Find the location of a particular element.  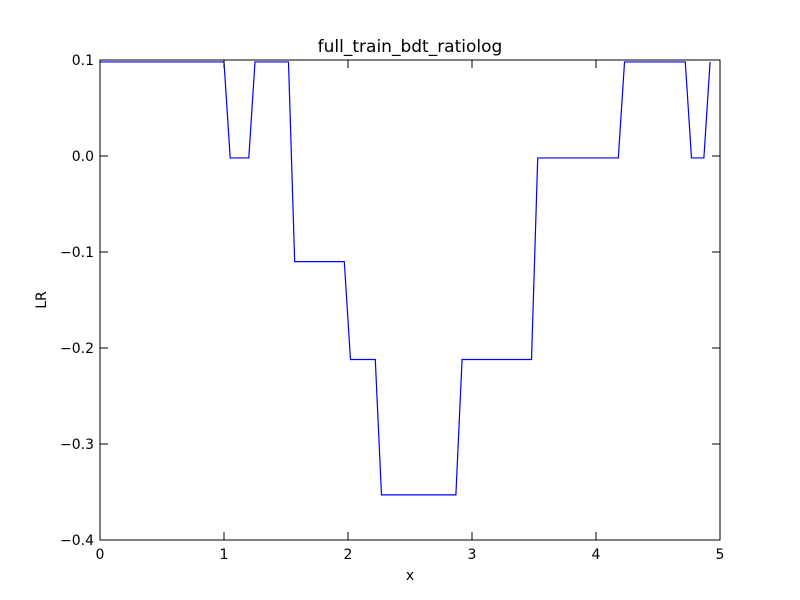

y-tick-label: −0.3 is located at coordinates (77, 445).